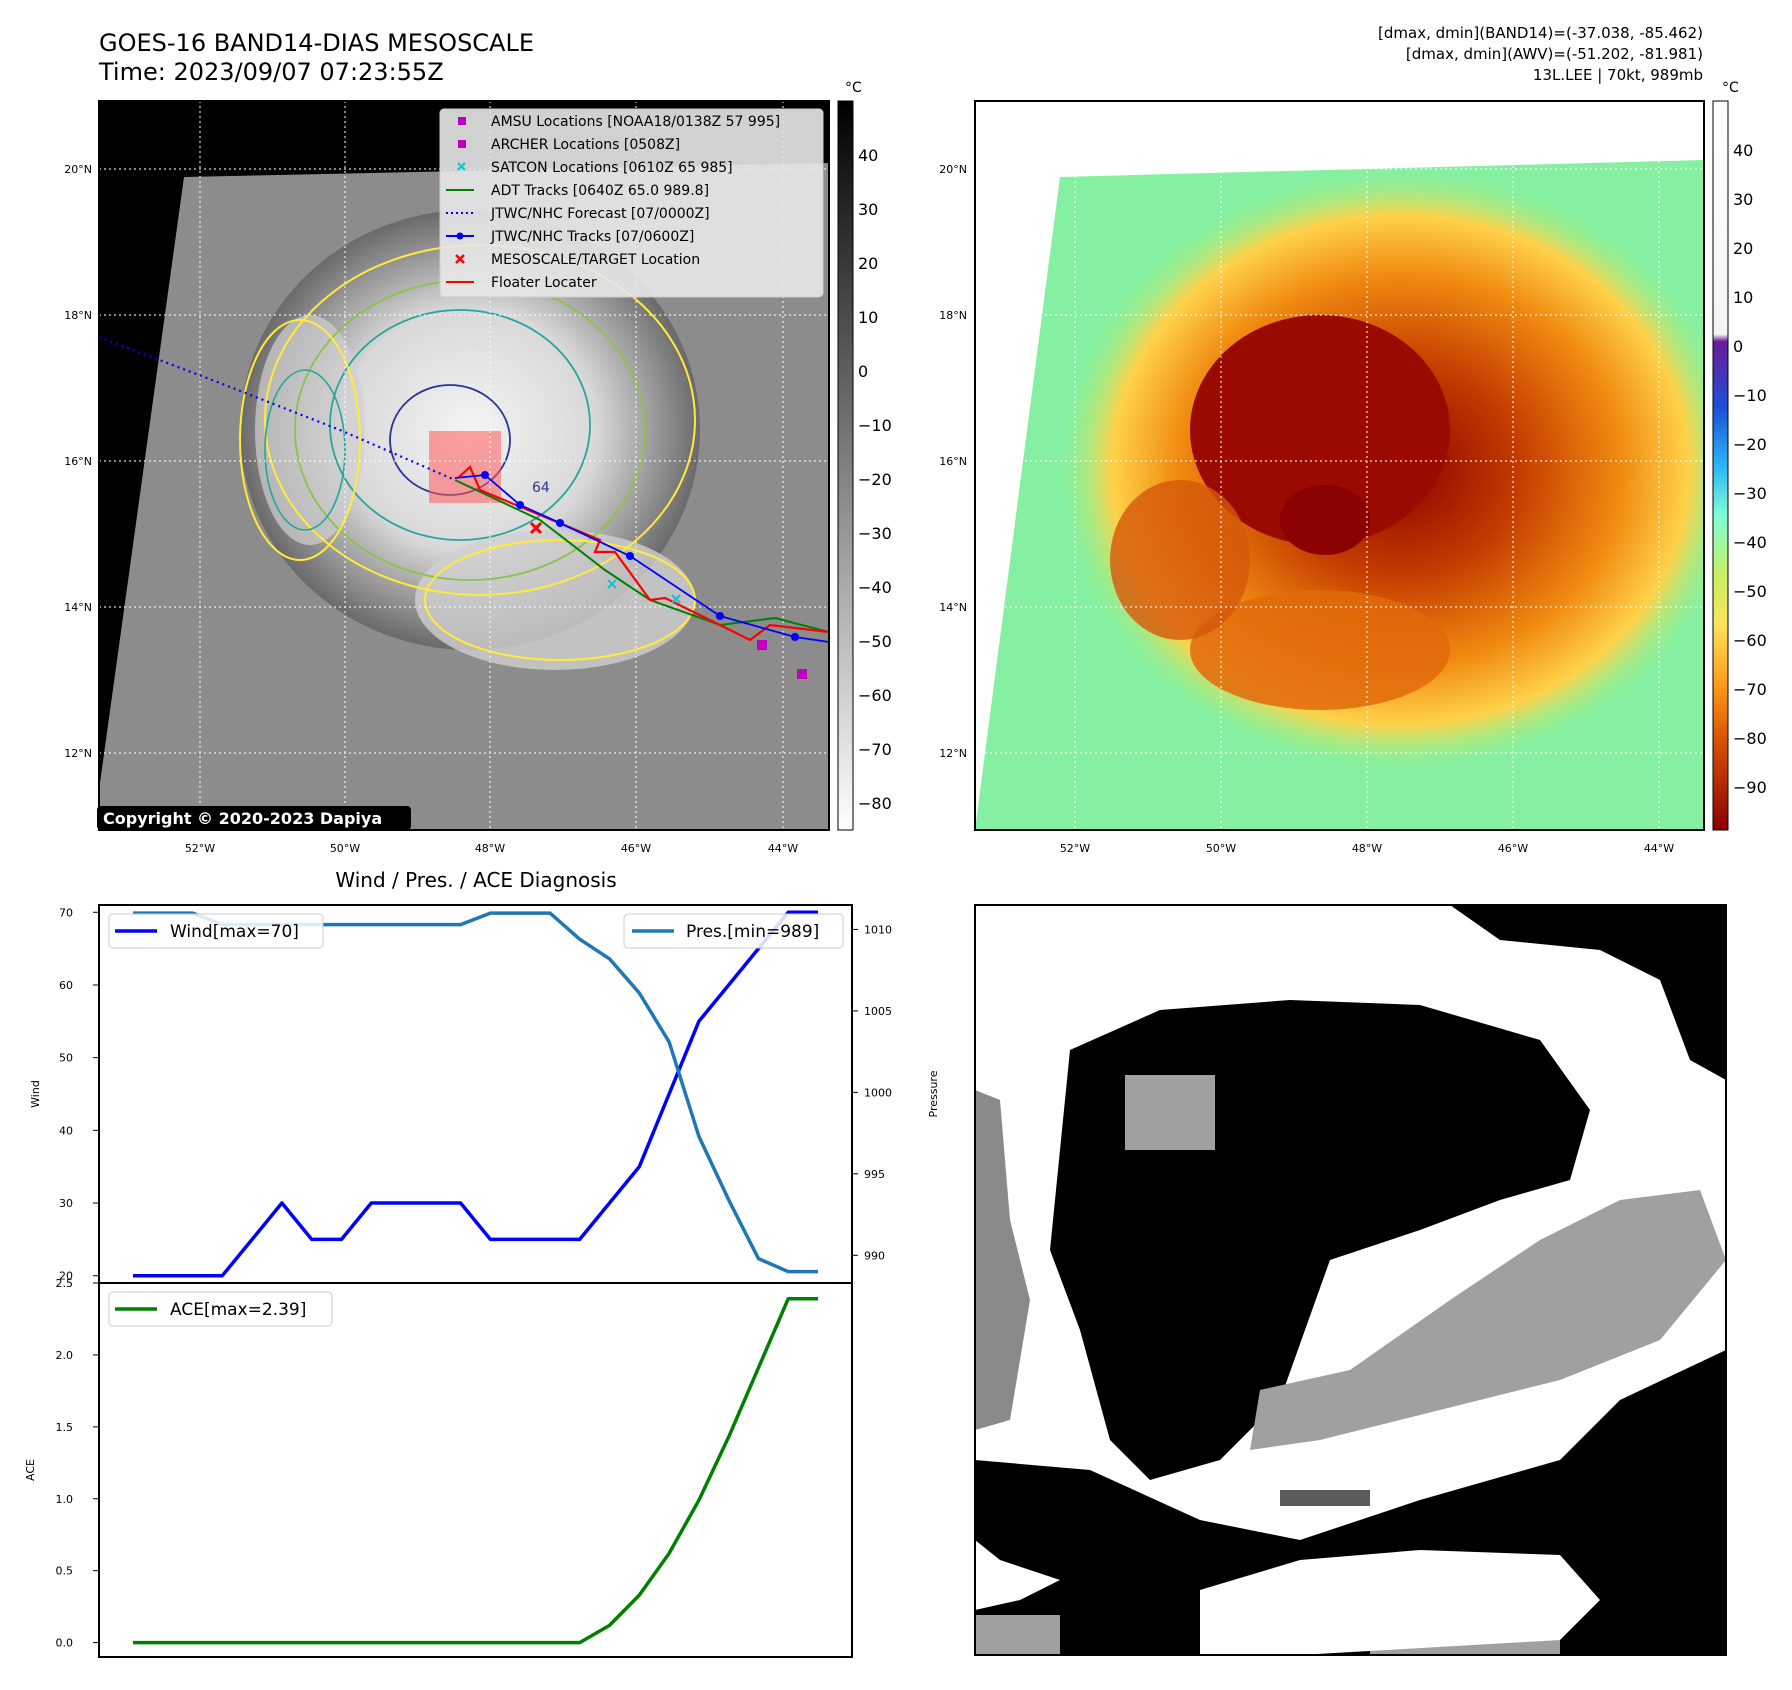 The image size is (1792, 1690). I want to click on ace-series-line, so click(475, 1471).